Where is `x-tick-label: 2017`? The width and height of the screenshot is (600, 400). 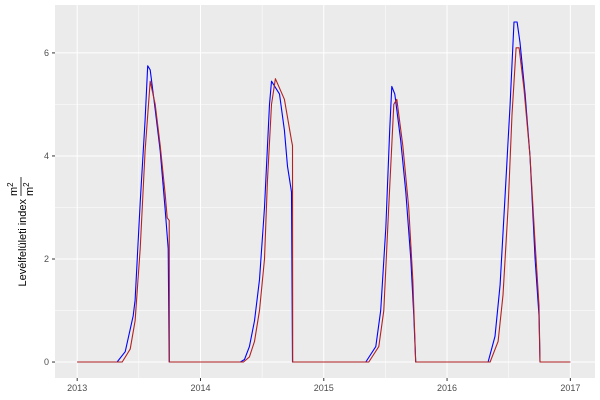
x-tick-label: 2017 is located at coordinates (570, 388).